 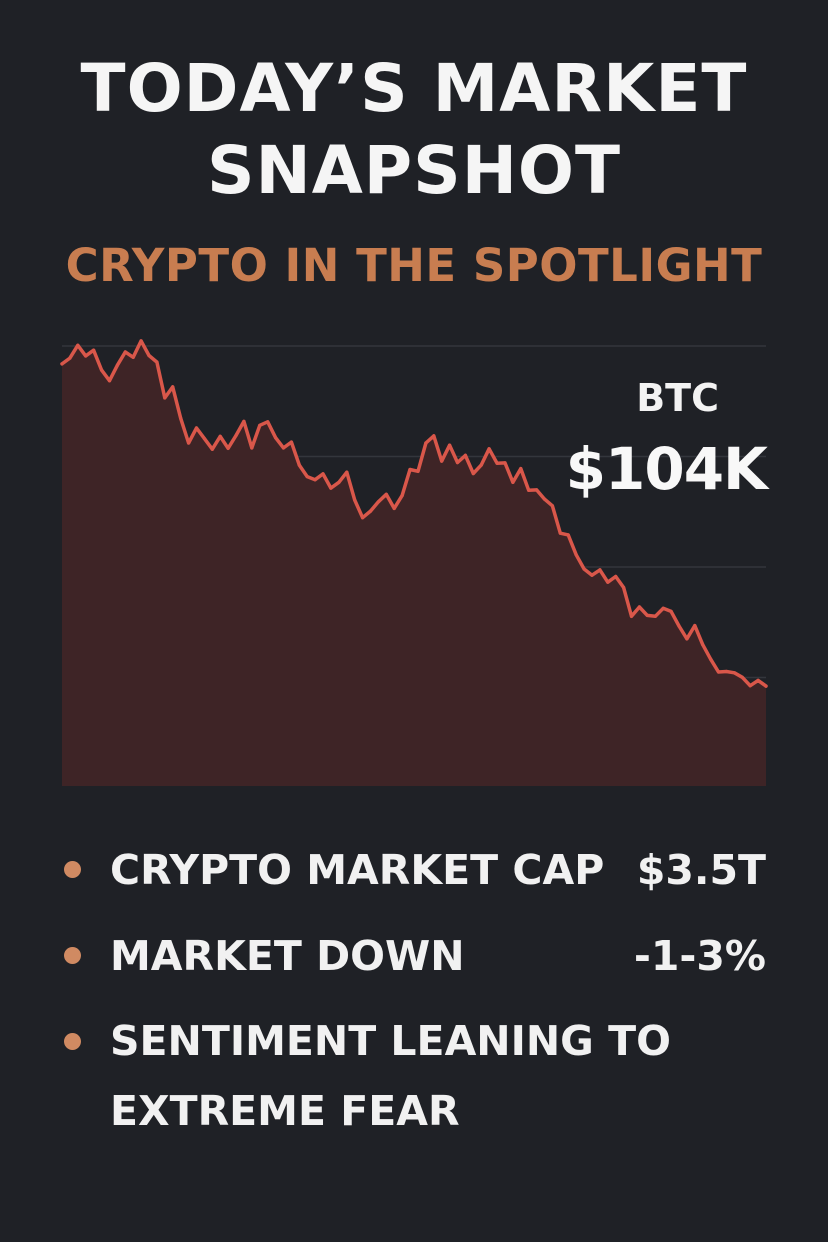 I want to click on sentiment-label-line2: EXTREME FEAR, so click(x=285, y=1111).